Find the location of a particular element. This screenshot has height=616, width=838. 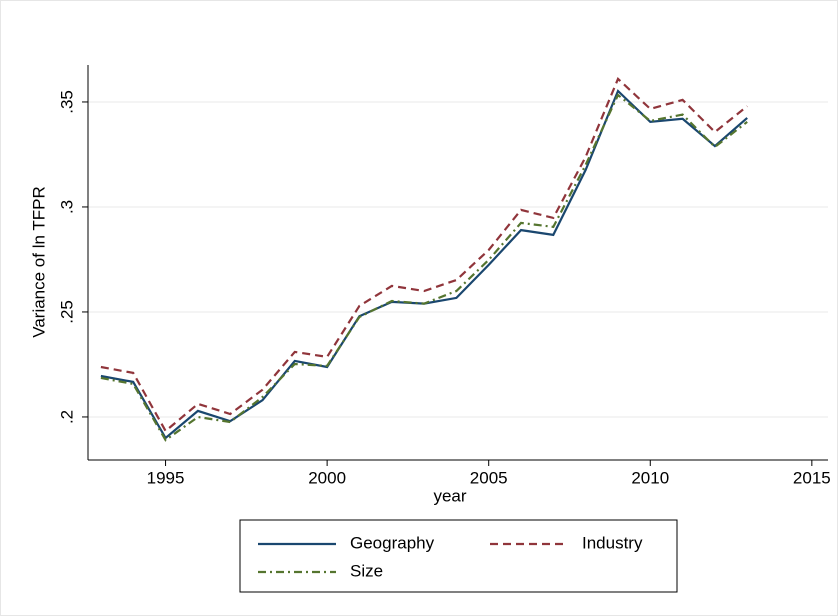

x-tick-label: 2000 is located at coordinates (327, 477).